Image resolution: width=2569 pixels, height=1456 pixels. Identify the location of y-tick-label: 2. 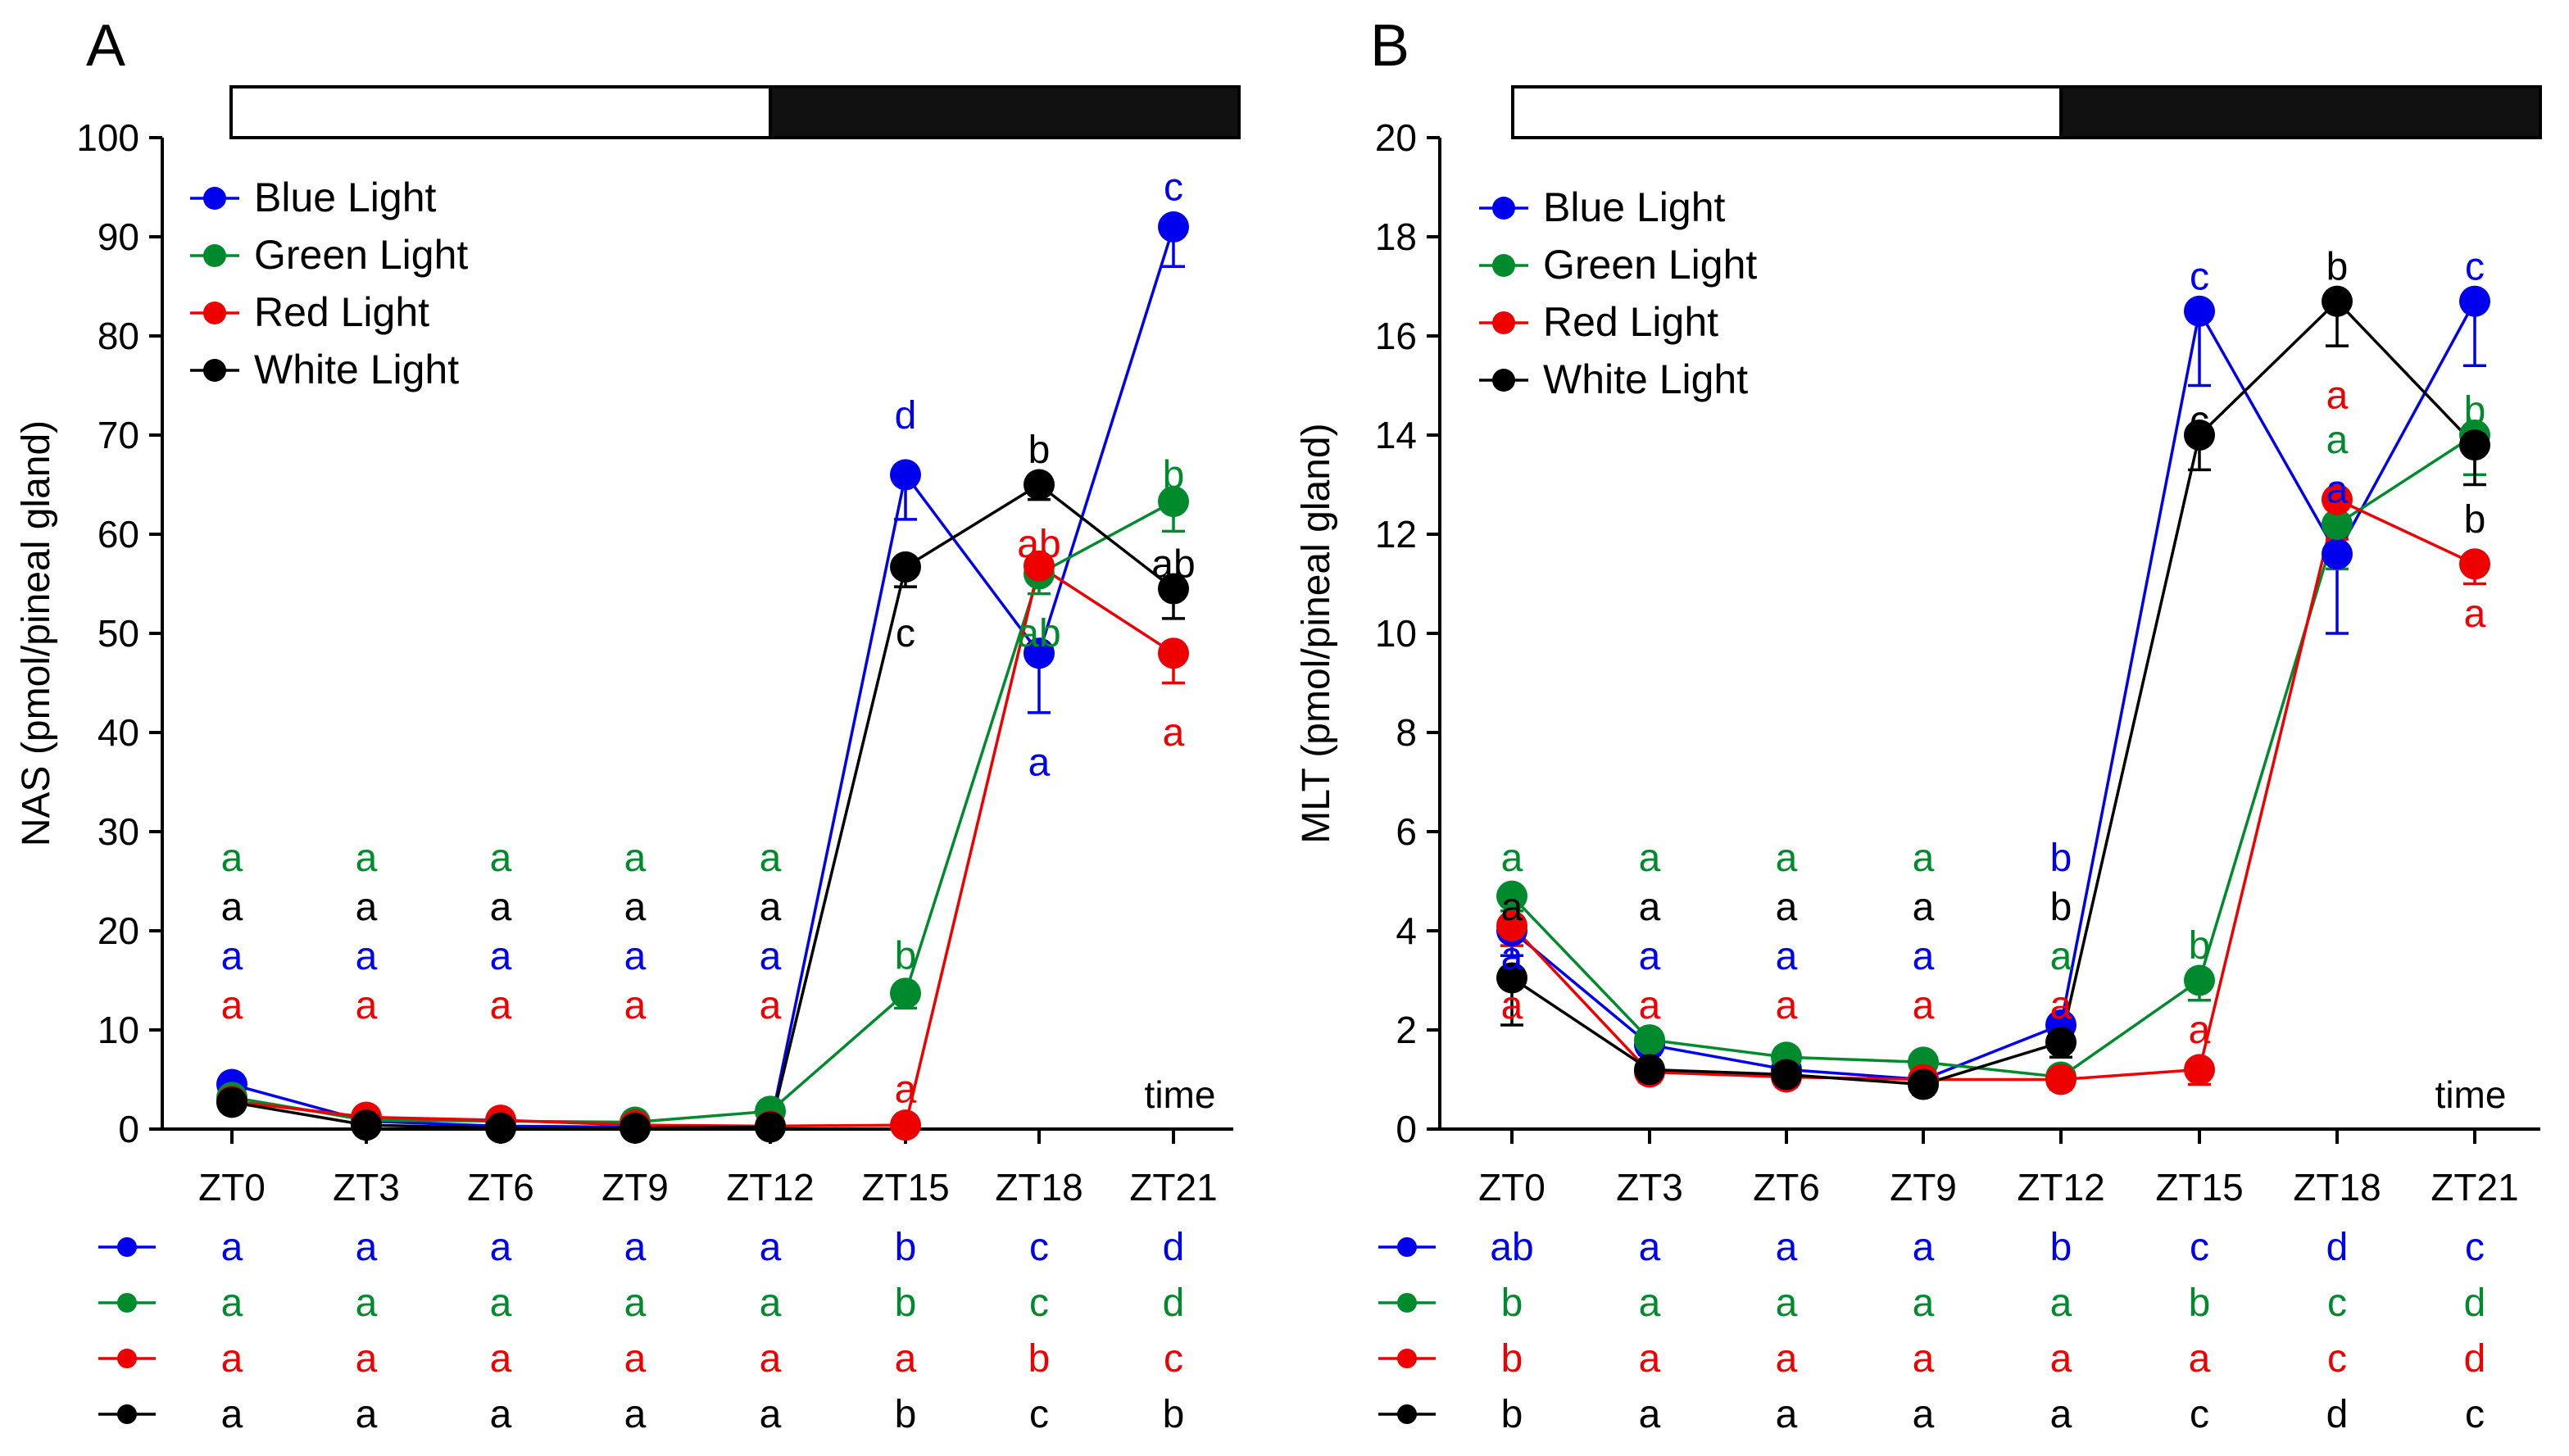
(1406, 1030).